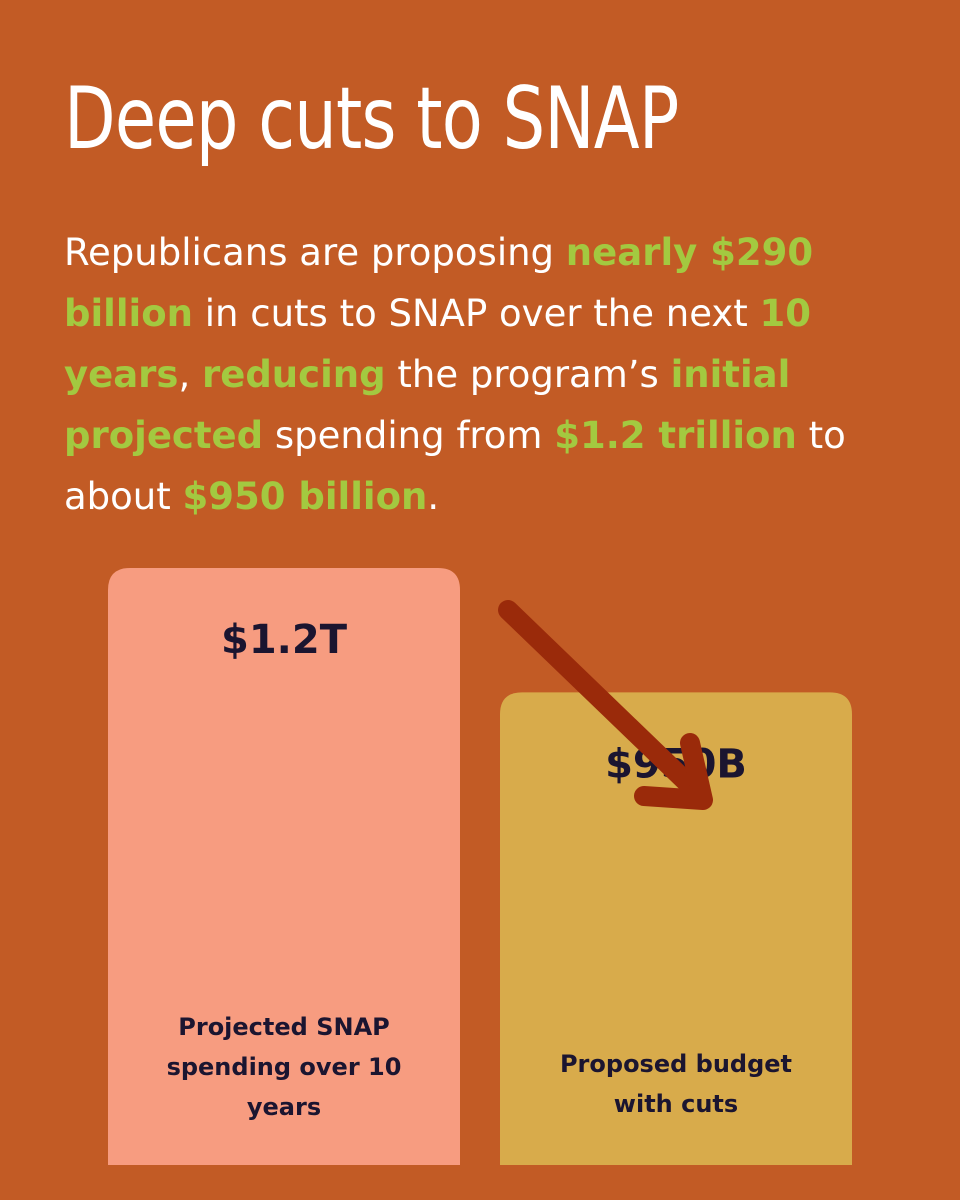 The width and height of the screenshot is (960, 1200). What do you see at coordinates (433, 496) in the screenshot?
I see `intro-text: .` at bounding box center [433, 496].